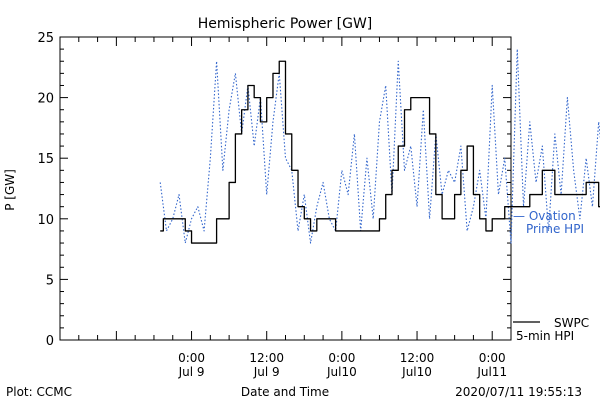  What do you see at coordinates (518, 392) in the screenshot?
I see `timestamp: 2020/07/11 19:55:13` at bounding box center [518, 392].